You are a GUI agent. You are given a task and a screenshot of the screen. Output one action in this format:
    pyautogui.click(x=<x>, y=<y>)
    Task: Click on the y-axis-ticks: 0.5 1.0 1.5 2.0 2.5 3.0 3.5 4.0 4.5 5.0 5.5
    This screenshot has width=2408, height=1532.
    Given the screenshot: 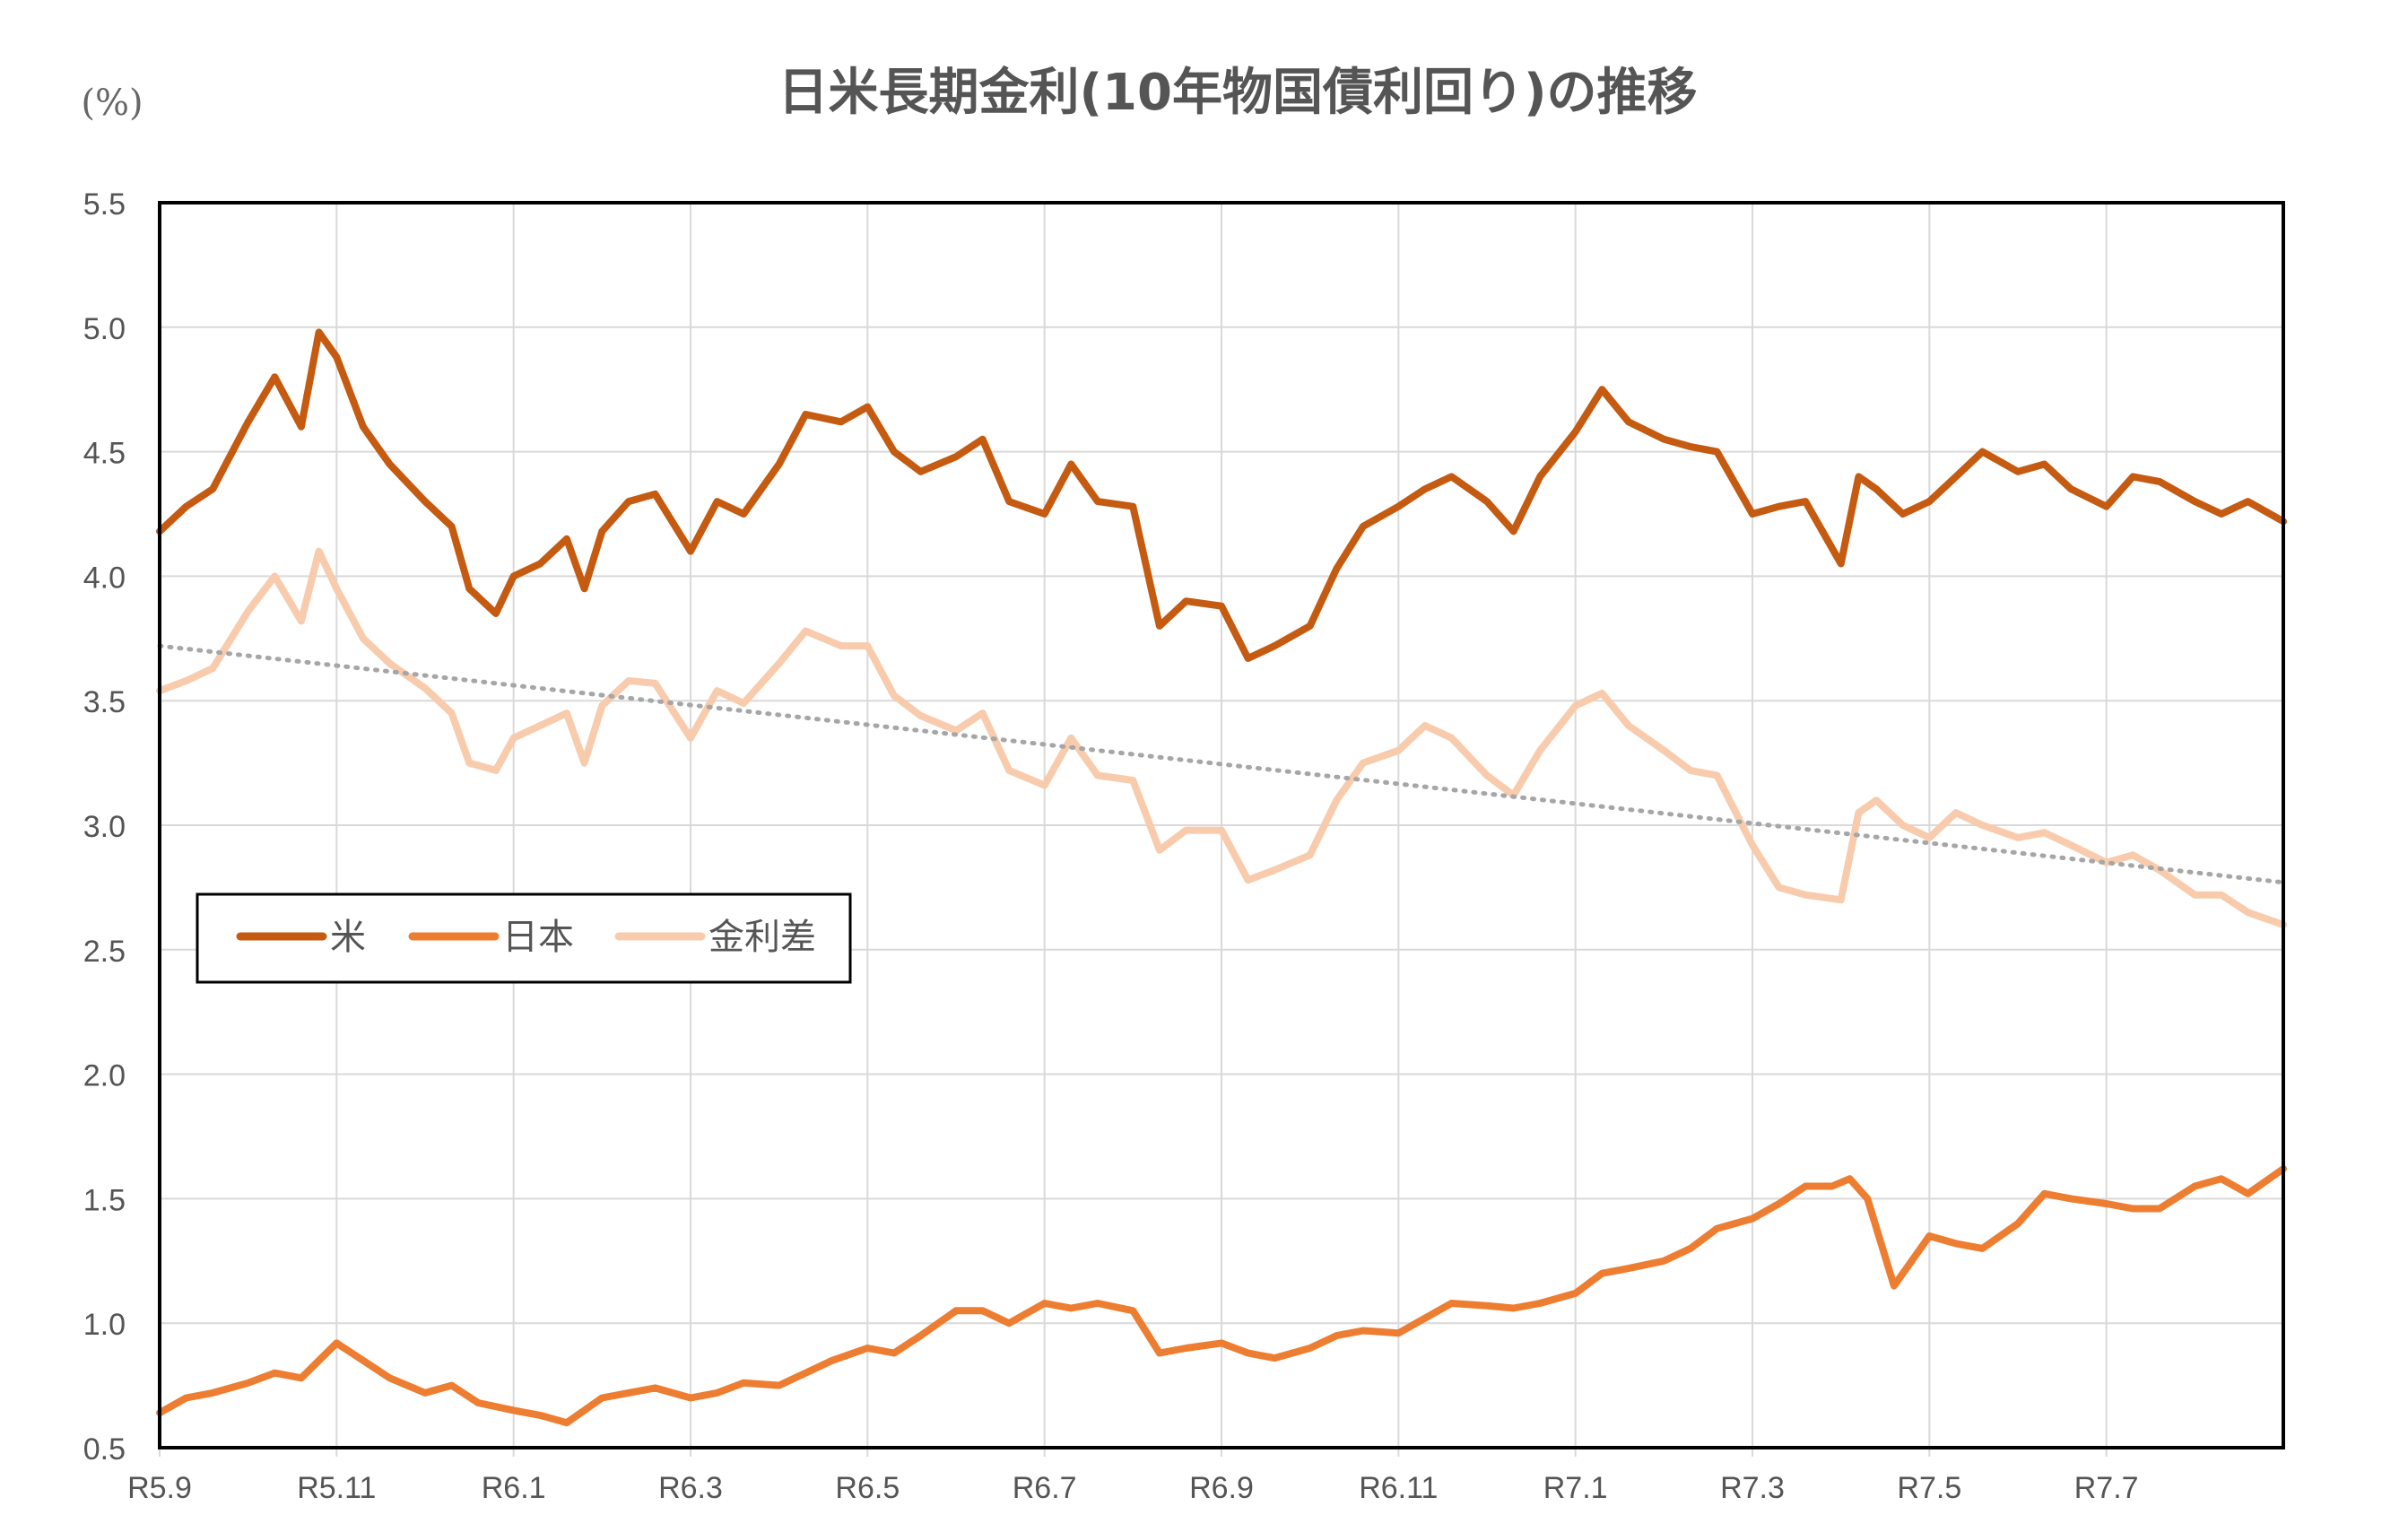 What is the action you would take?
    pyautogui.click(x=105, y=827)
    